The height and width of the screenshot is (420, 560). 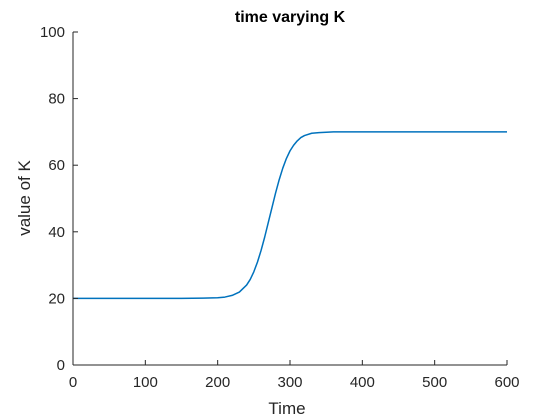 I want to click on y-tick-label: 60, so click(x=56, y=165).